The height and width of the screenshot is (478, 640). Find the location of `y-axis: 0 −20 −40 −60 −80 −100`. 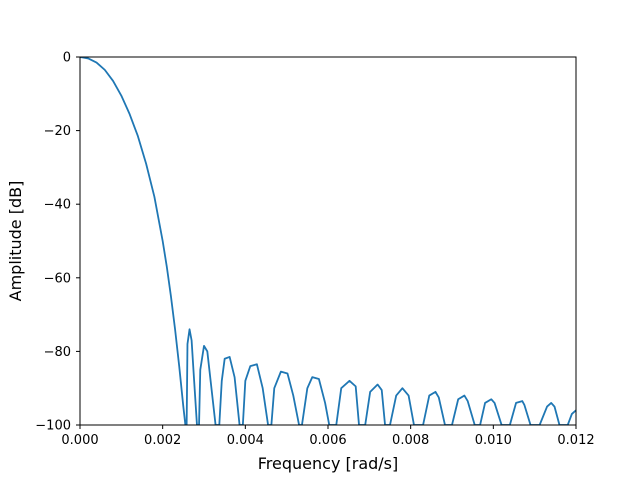

y-axis: 0 −20 −40 −60 −80 −100 is located at coordinates (57, 242).